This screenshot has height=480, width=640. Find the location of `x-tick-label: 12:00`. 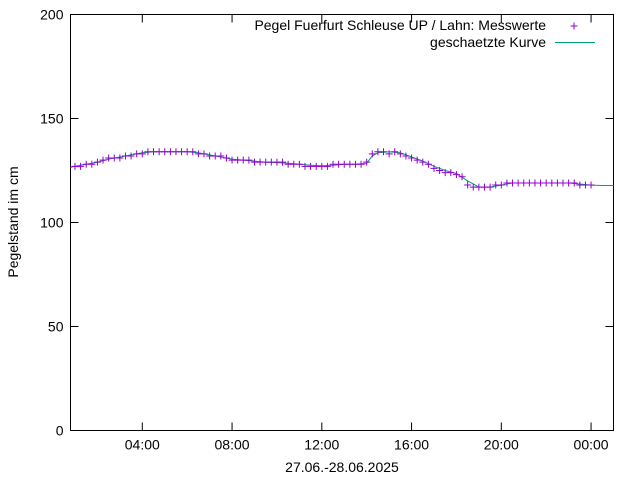

x-tick-label: 12:00 is located at coordinates (321, 445).